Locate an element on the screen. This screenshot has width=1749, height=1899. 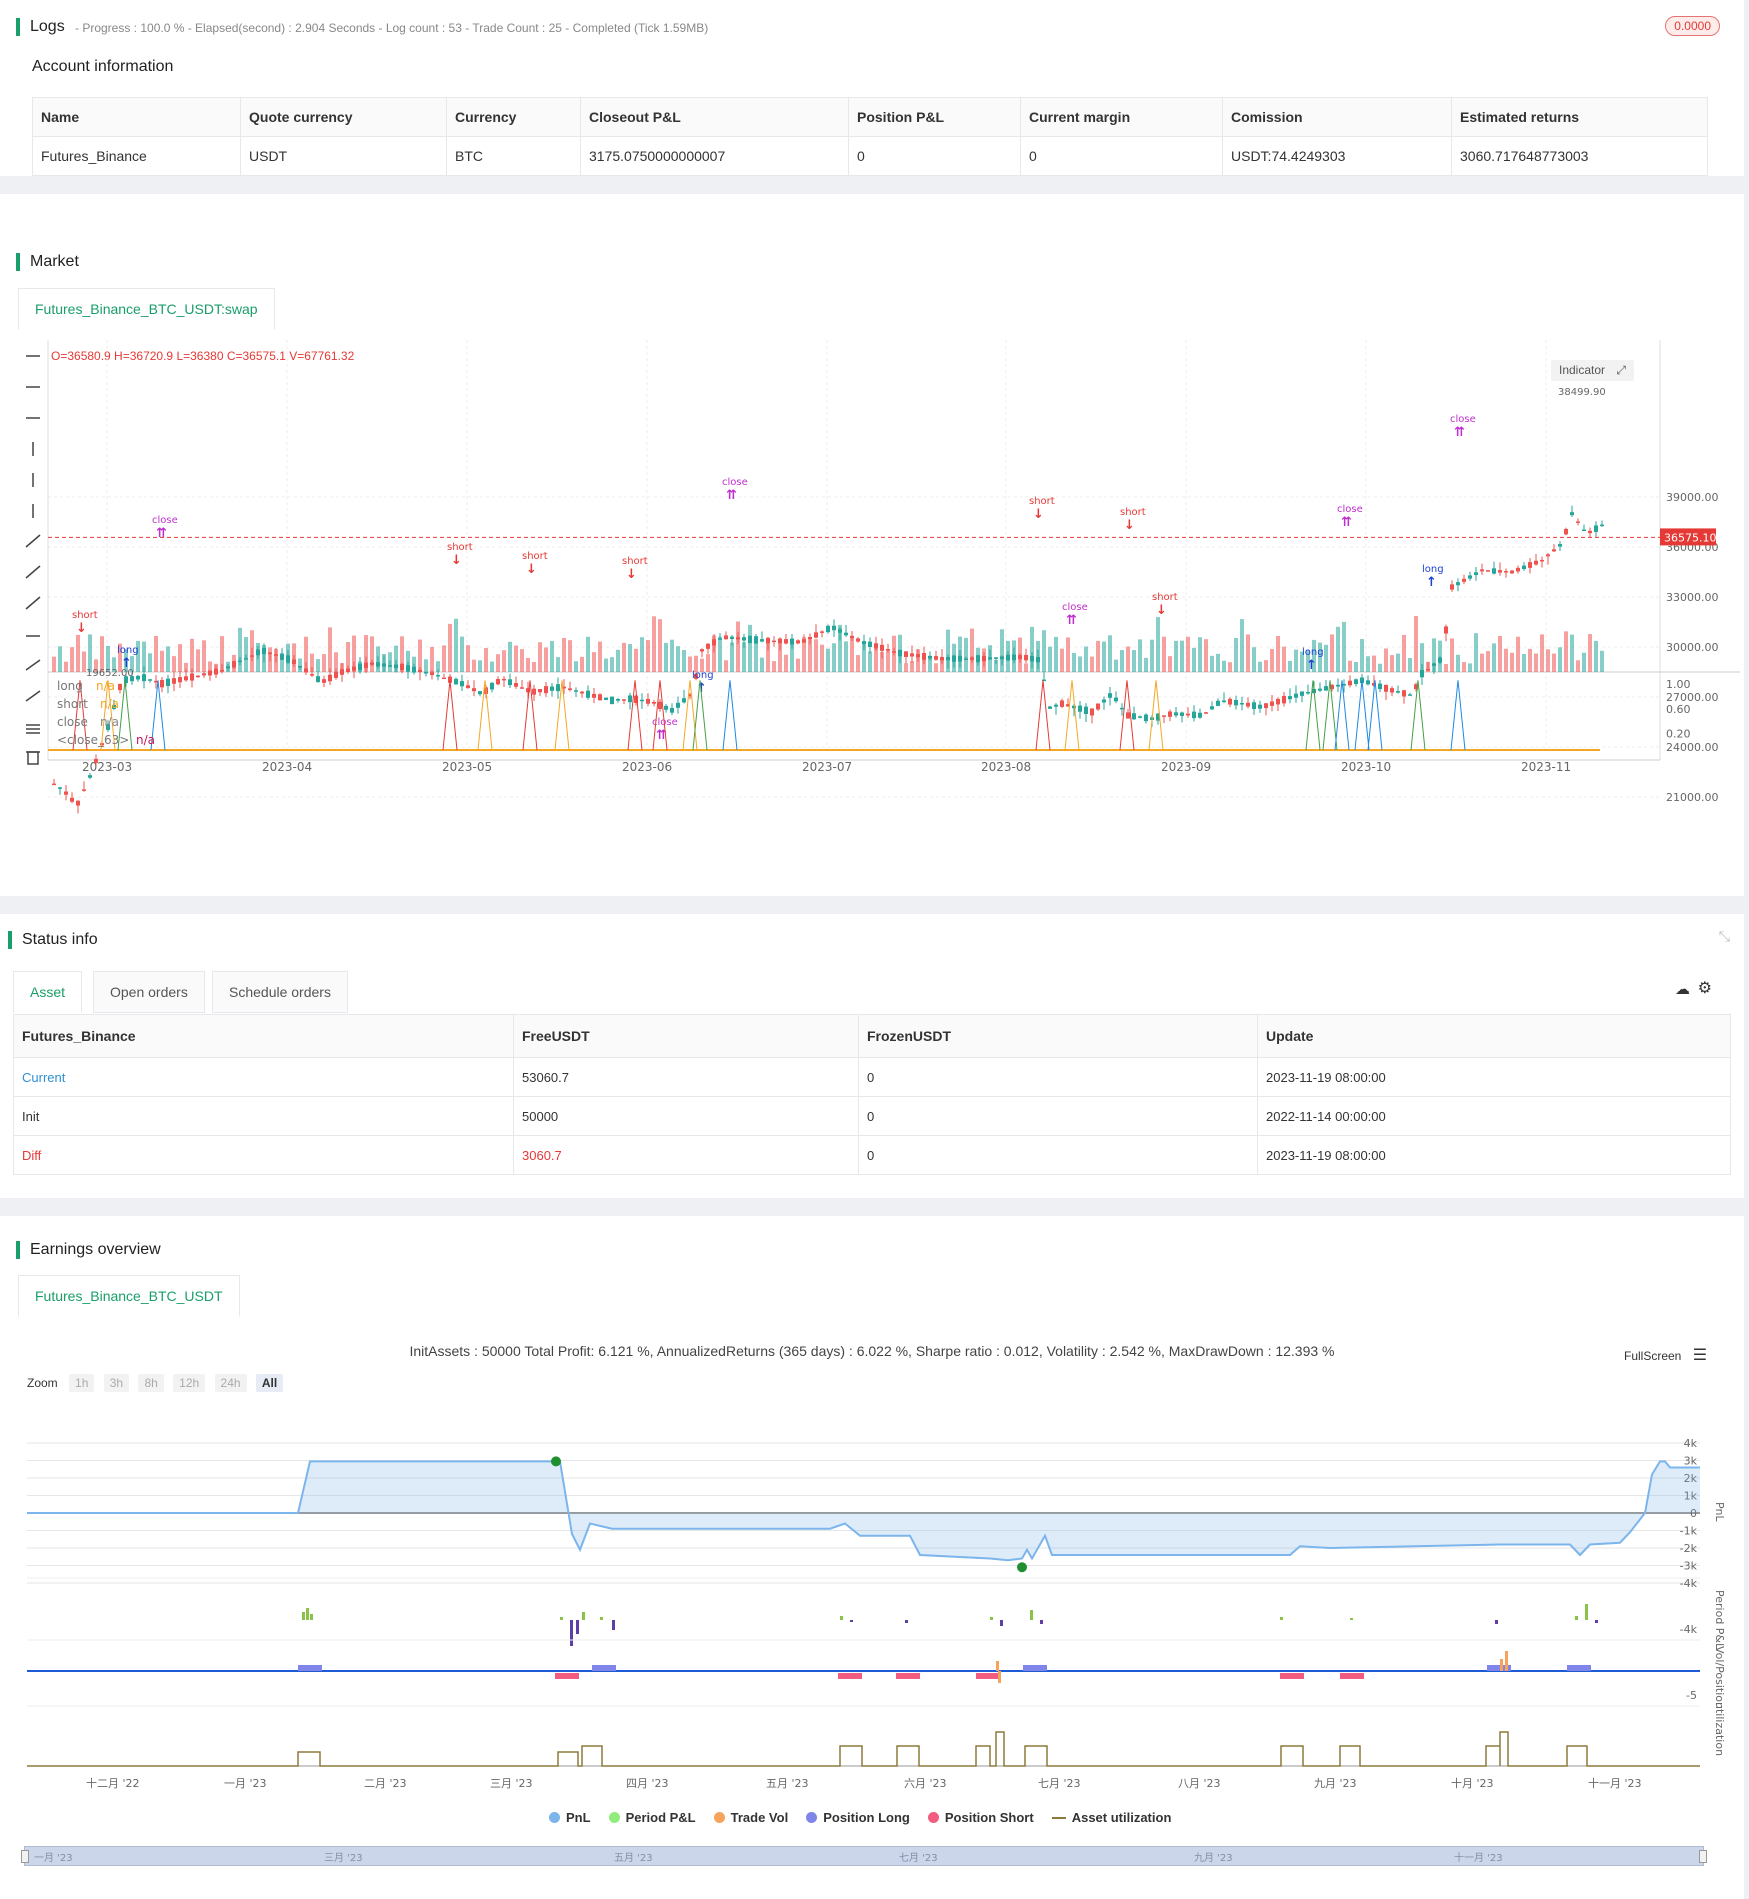
legend-asset-util: Asset utilization is located at coordinates (1111, 1817).